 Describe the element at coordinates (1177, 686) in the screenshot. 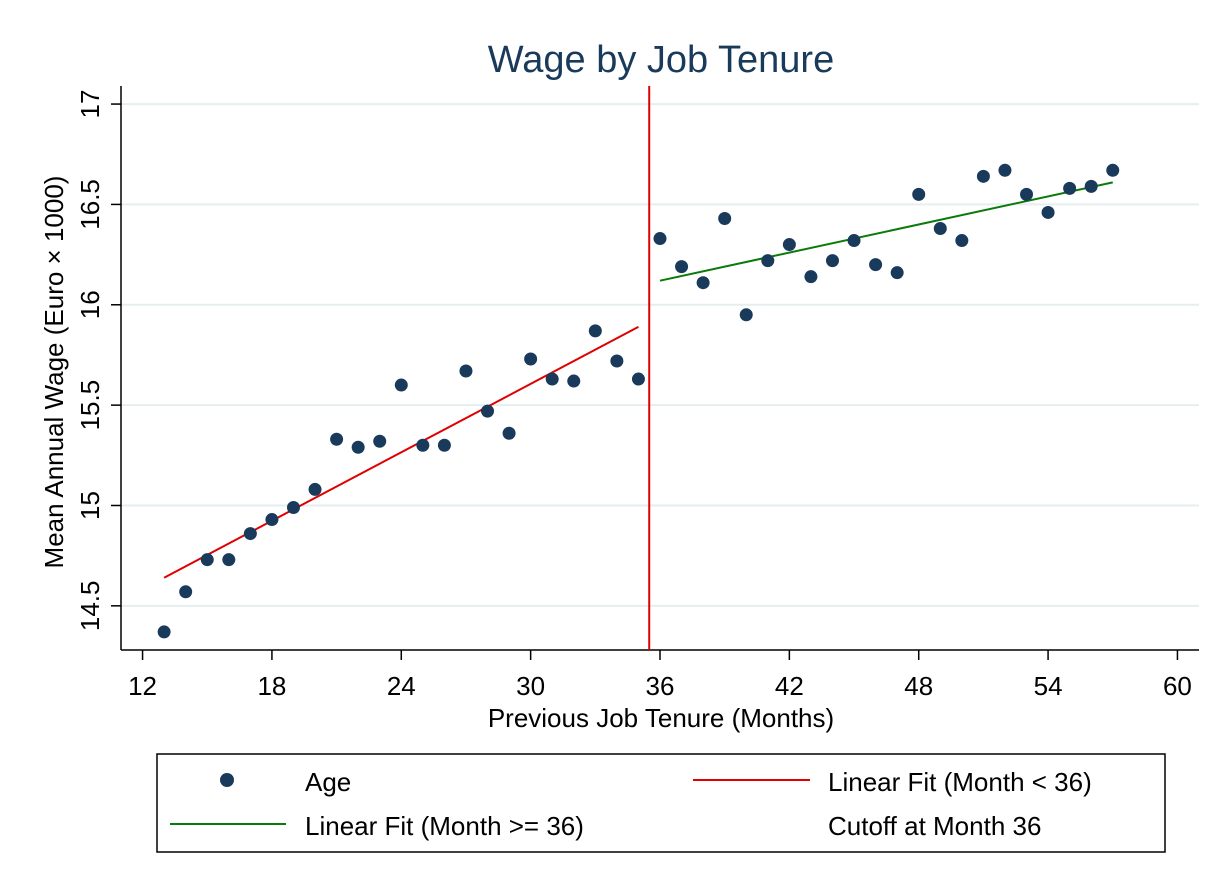

I see `x-tick-label: 60` at that location.